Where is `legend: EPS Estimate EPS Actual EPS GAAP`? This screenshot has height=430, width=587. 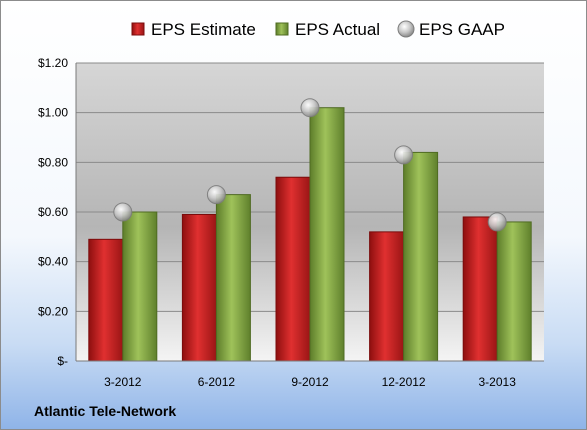 legend: EPS Estimate EPS Actual EPS GAAP is located at coordinates (318, 29).